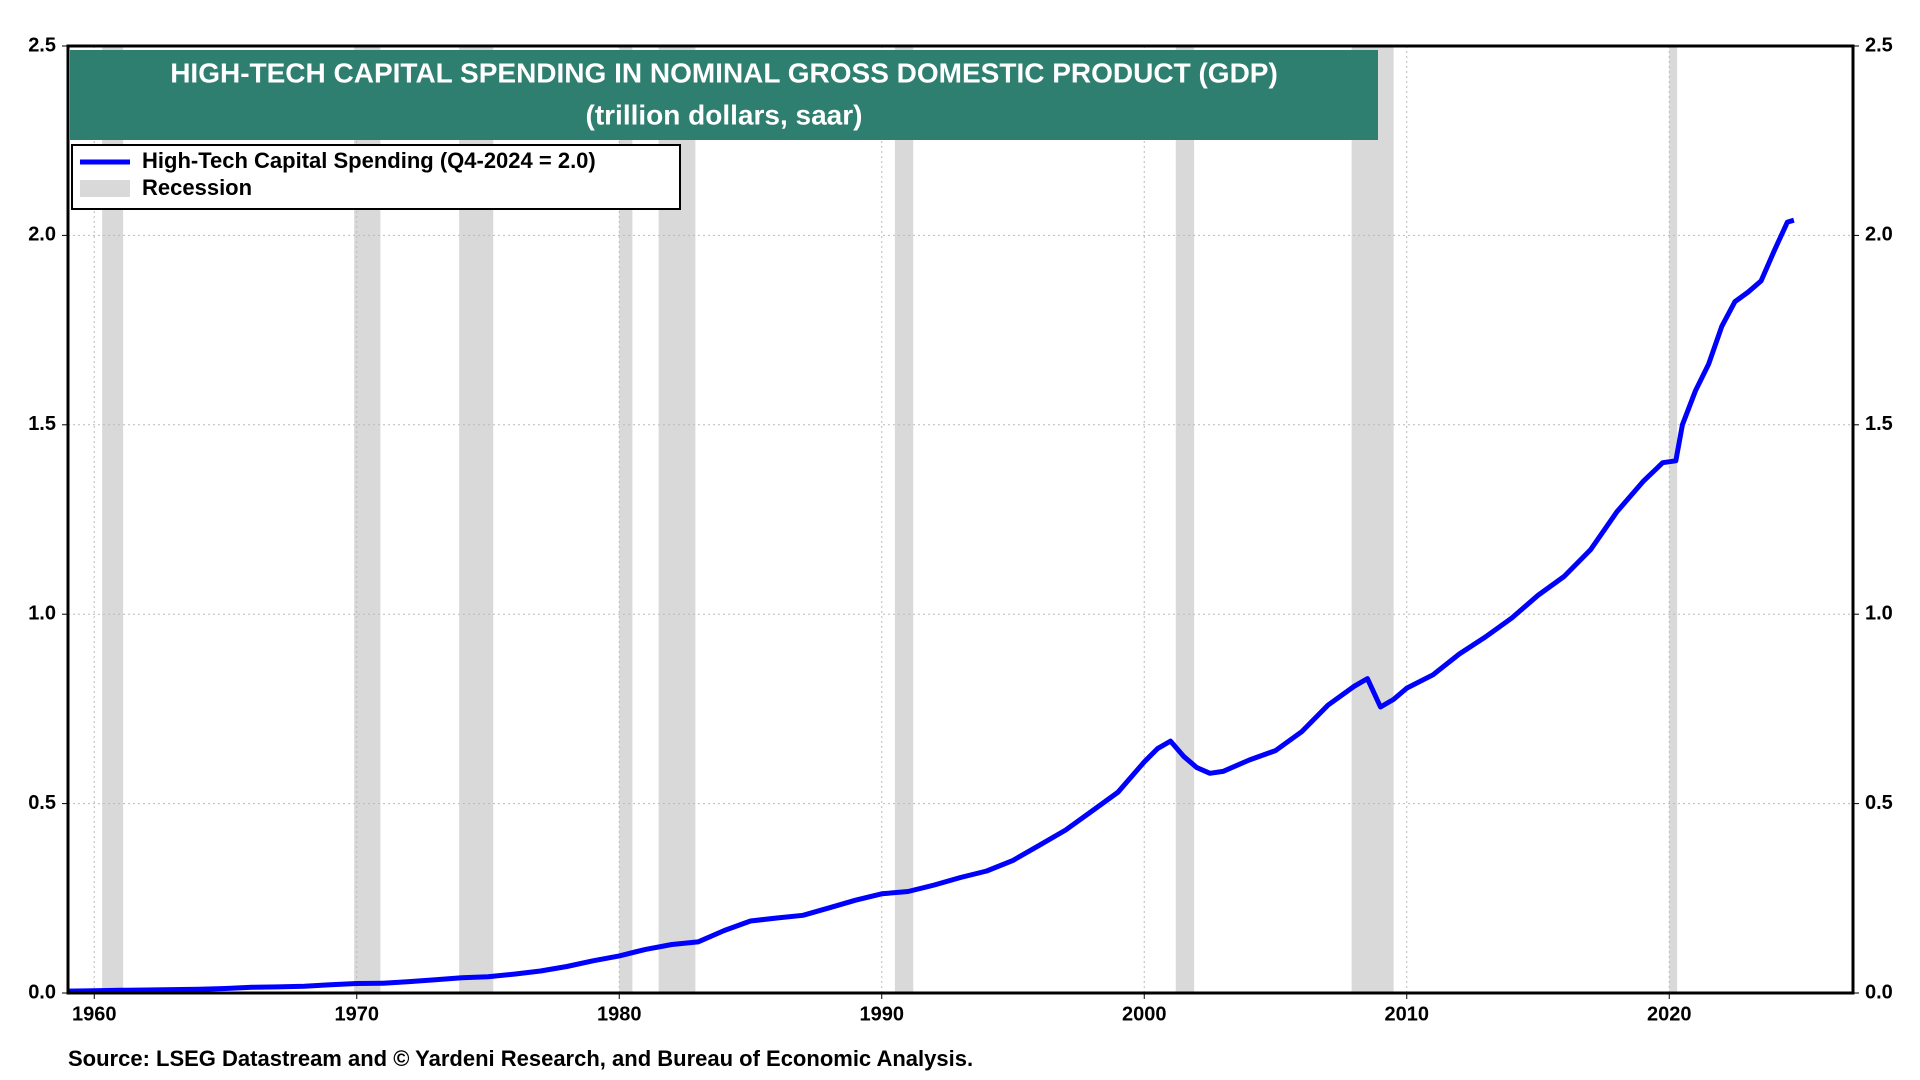 Image resolution: width=1920 pixels, height=1080 pixels. Describe the element at coordinates (619, 1014) in the screenshot. I see `x-tick-label: 1980` at that location.